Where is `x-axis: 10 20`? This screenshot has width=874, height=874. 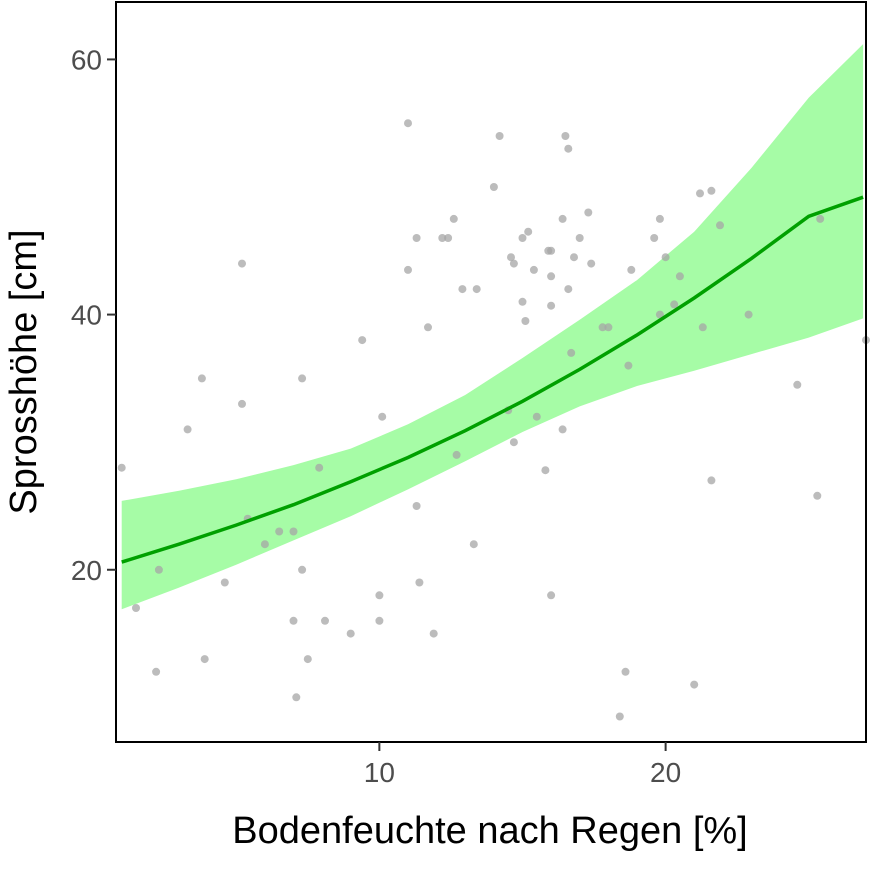 x-axis: 10 20 is located at coordinates (522, 765).